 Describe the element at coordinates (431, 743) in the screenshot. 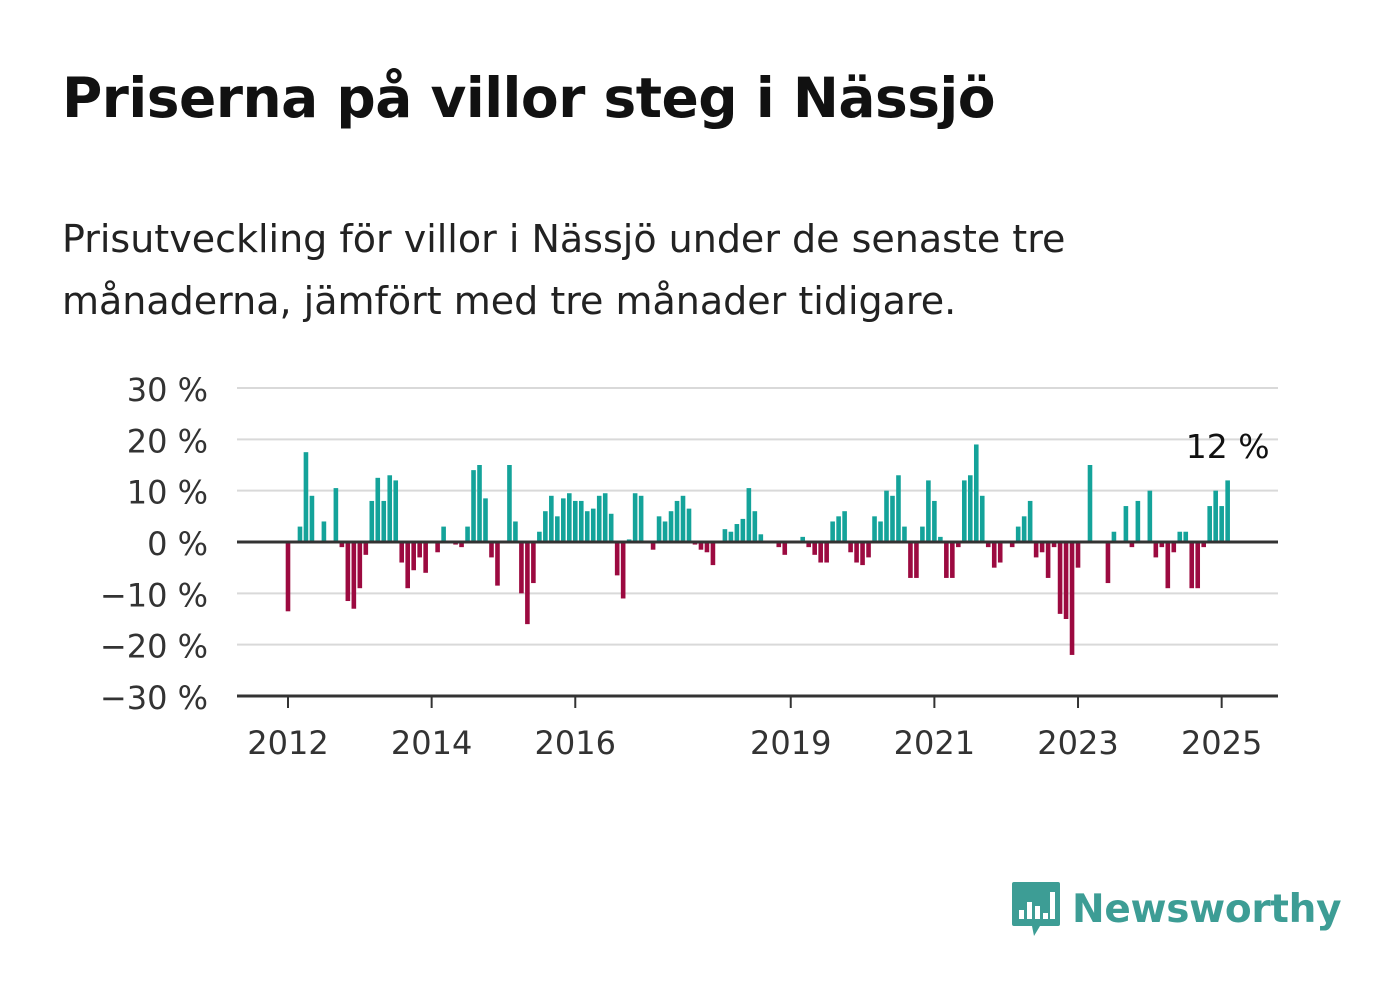

I see `x-tick-label: 2014` at that location.